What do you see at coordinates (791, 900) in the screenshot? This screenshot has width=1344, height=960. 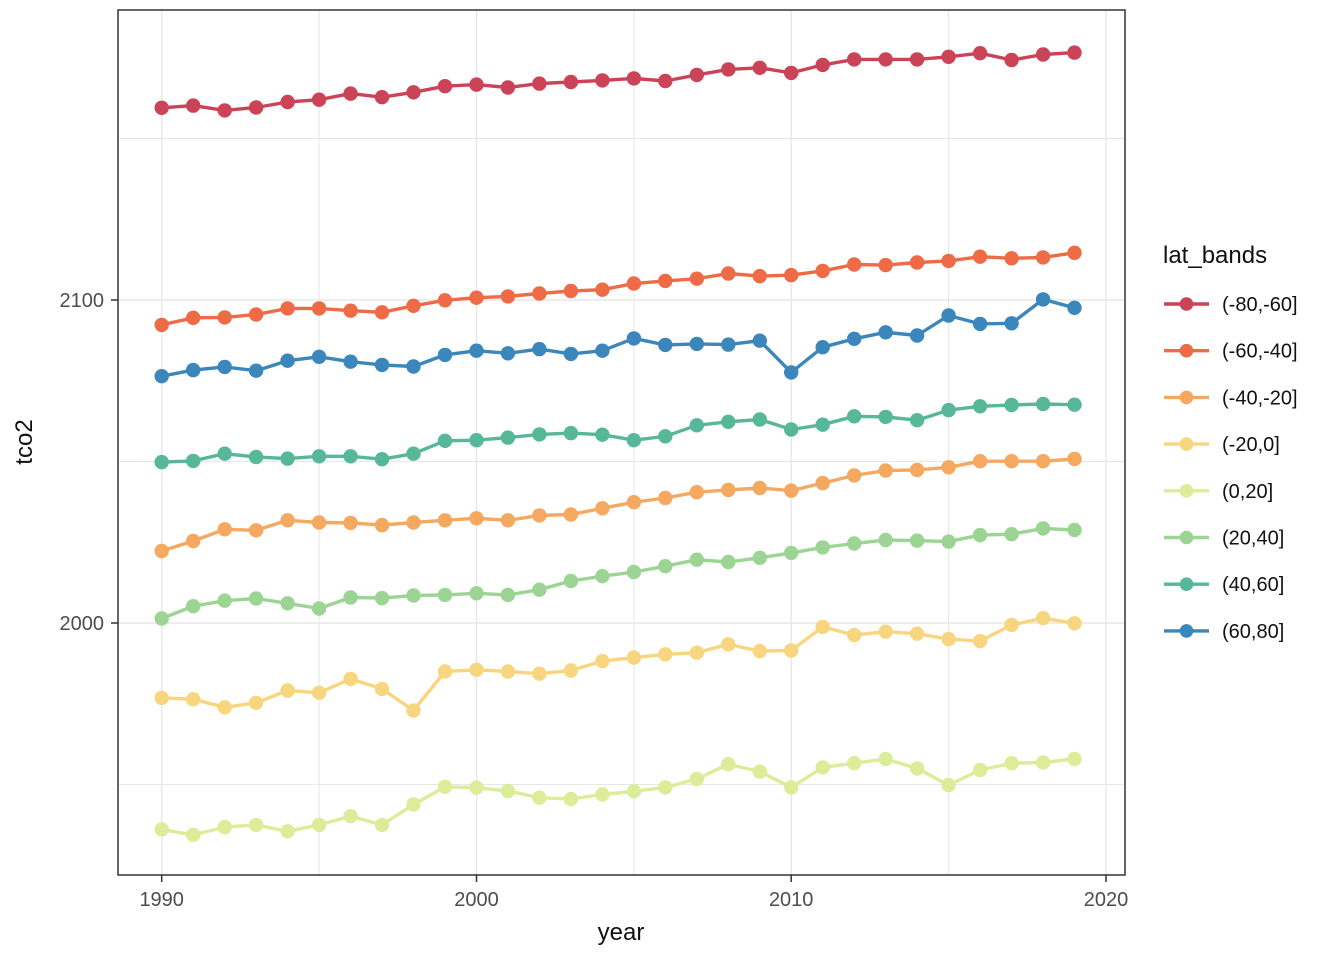 I see `x-tick-label: 2010` at bounding box center [791, 900].